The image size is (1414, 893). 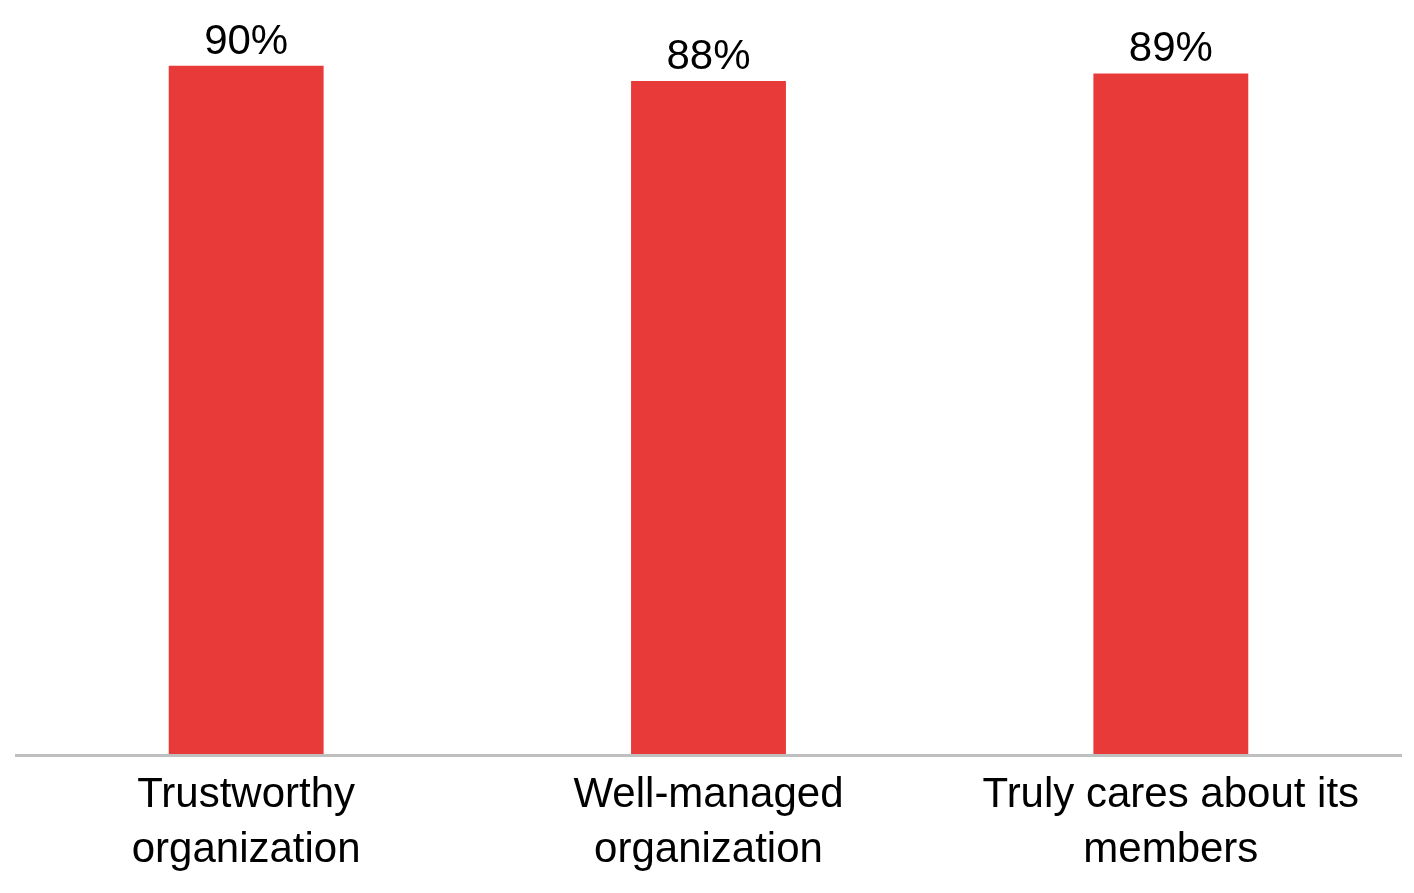 I want to click on x-tick-label: Well-managed organization, so click(x=708, y=820).